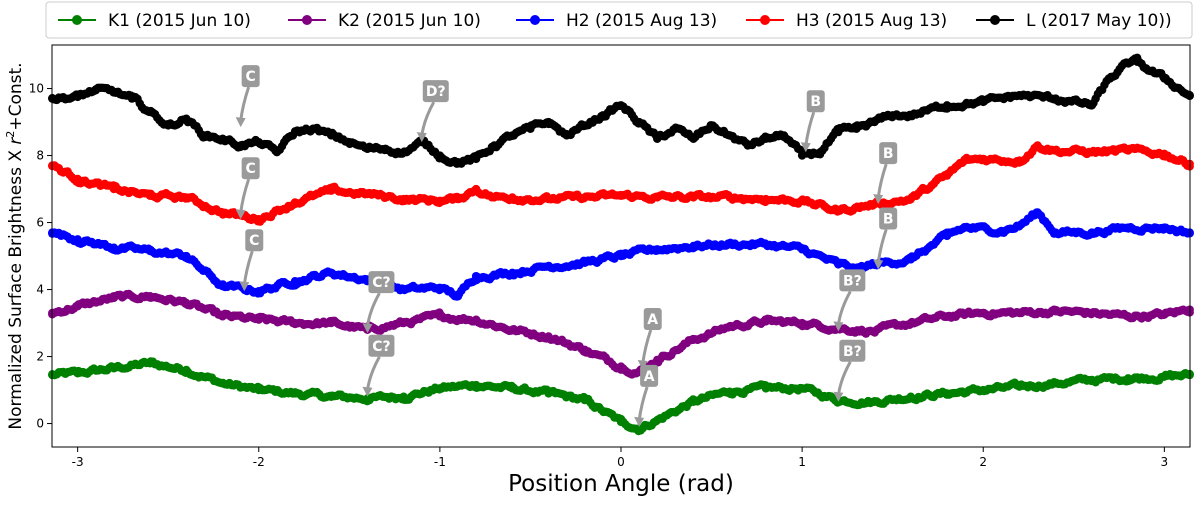  What do you see at coordinates (16, 141) in the screenshot?
I see `y-axis-title-var: r` at bounding box center [16, 141].